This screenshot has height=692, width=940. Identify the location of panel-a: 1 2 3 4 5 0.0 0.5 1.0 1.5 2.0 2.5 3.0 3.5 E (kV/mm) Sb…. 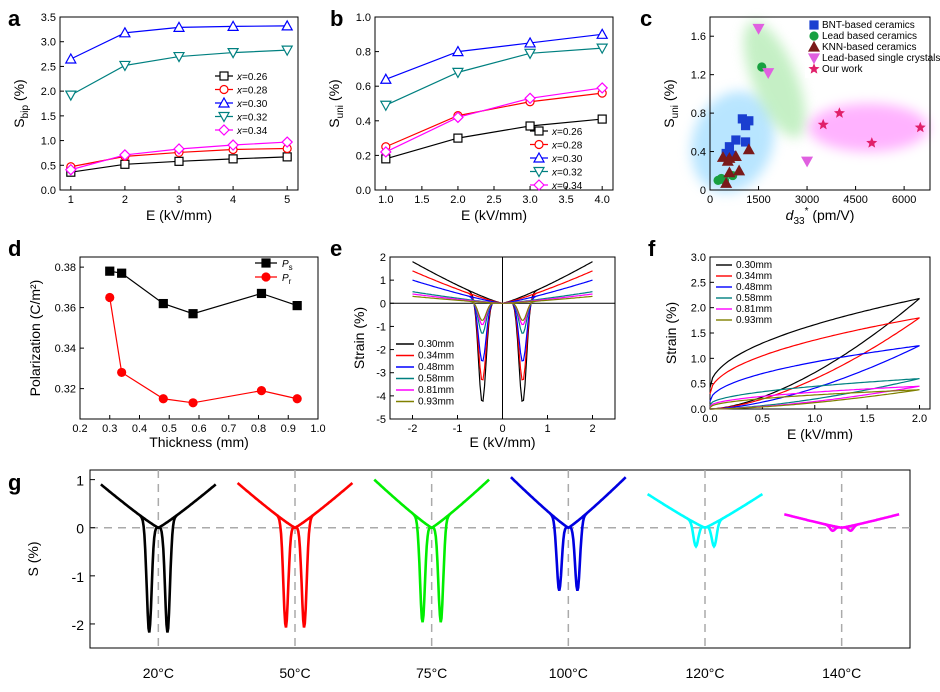
(155, 117).